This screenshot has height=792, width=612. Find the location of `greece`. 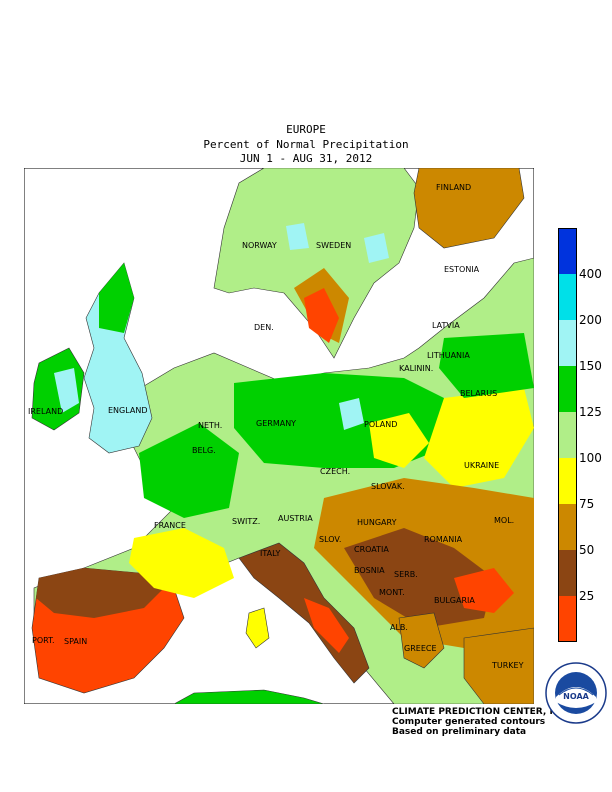

greece is located at coordinates (421, 640).